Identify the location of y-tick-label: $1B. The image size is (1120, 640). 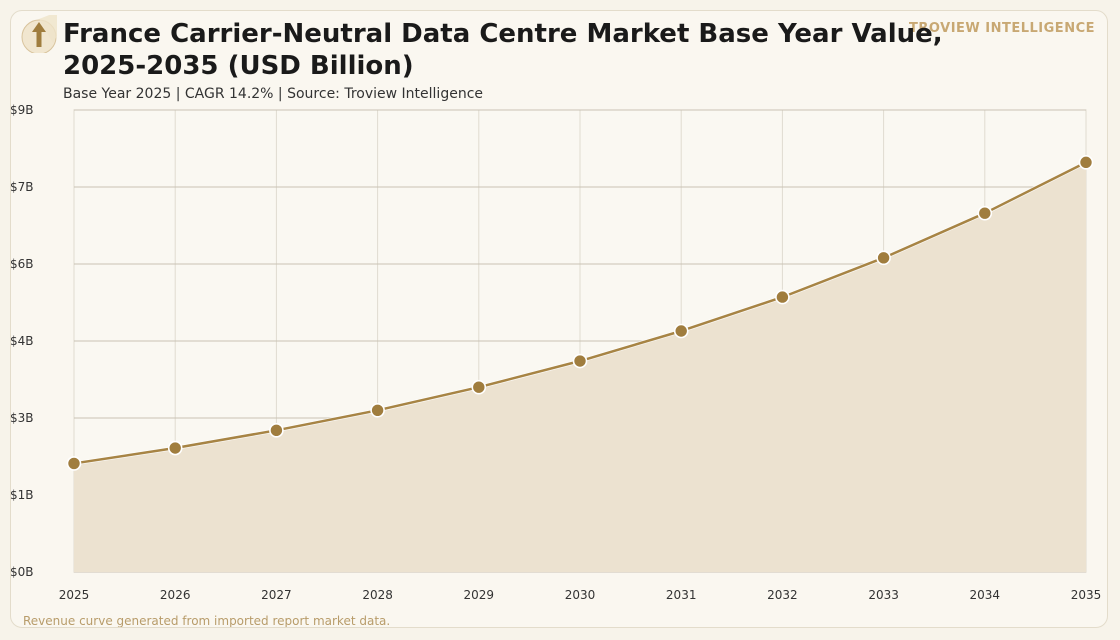
(22, 495).